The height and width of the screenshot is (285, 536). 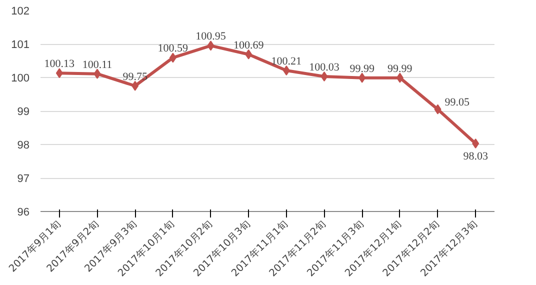 What do you see at coordinates (248, 45) in the screenshot?
I see `data-label: 100.69` at bounding box center [248, 45].